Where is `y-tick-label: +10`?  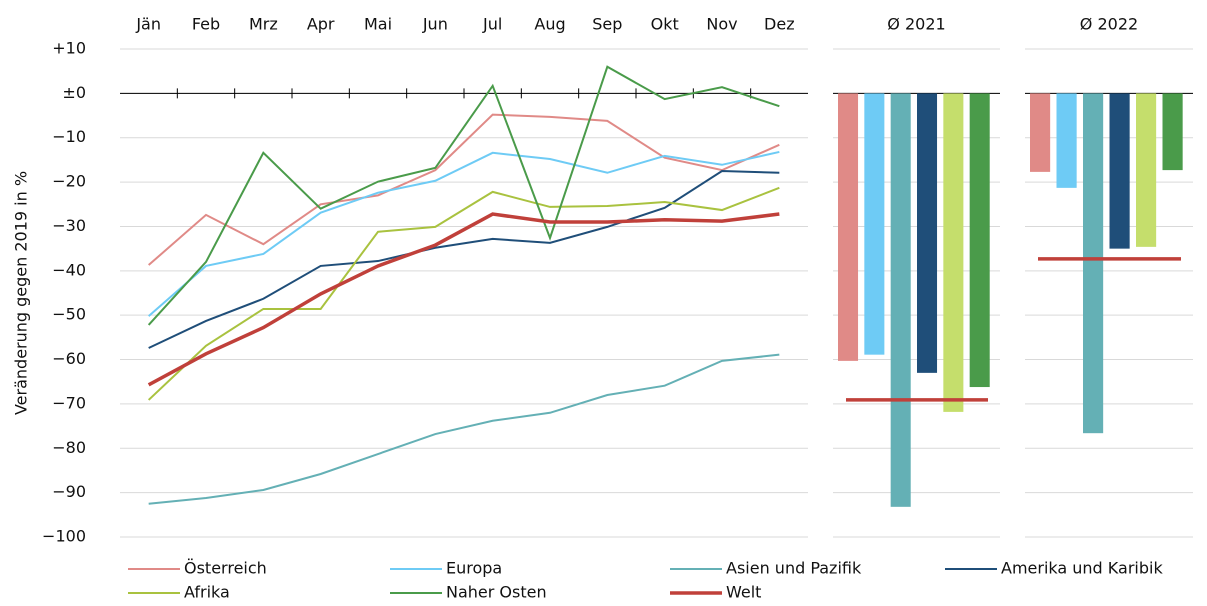
y-tick-label: +10 is located at coordinates (69, 48).